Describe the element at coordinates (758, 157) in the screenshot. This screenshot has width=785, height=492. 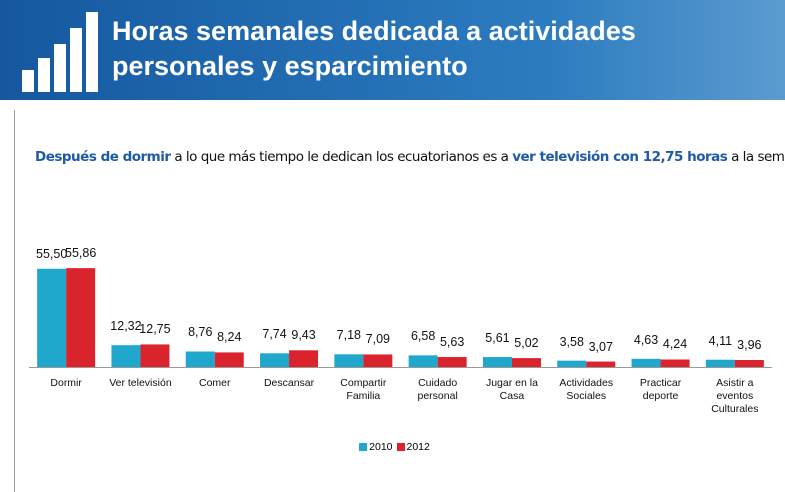
I see `subtitle-segment: a la semana.` at that location.